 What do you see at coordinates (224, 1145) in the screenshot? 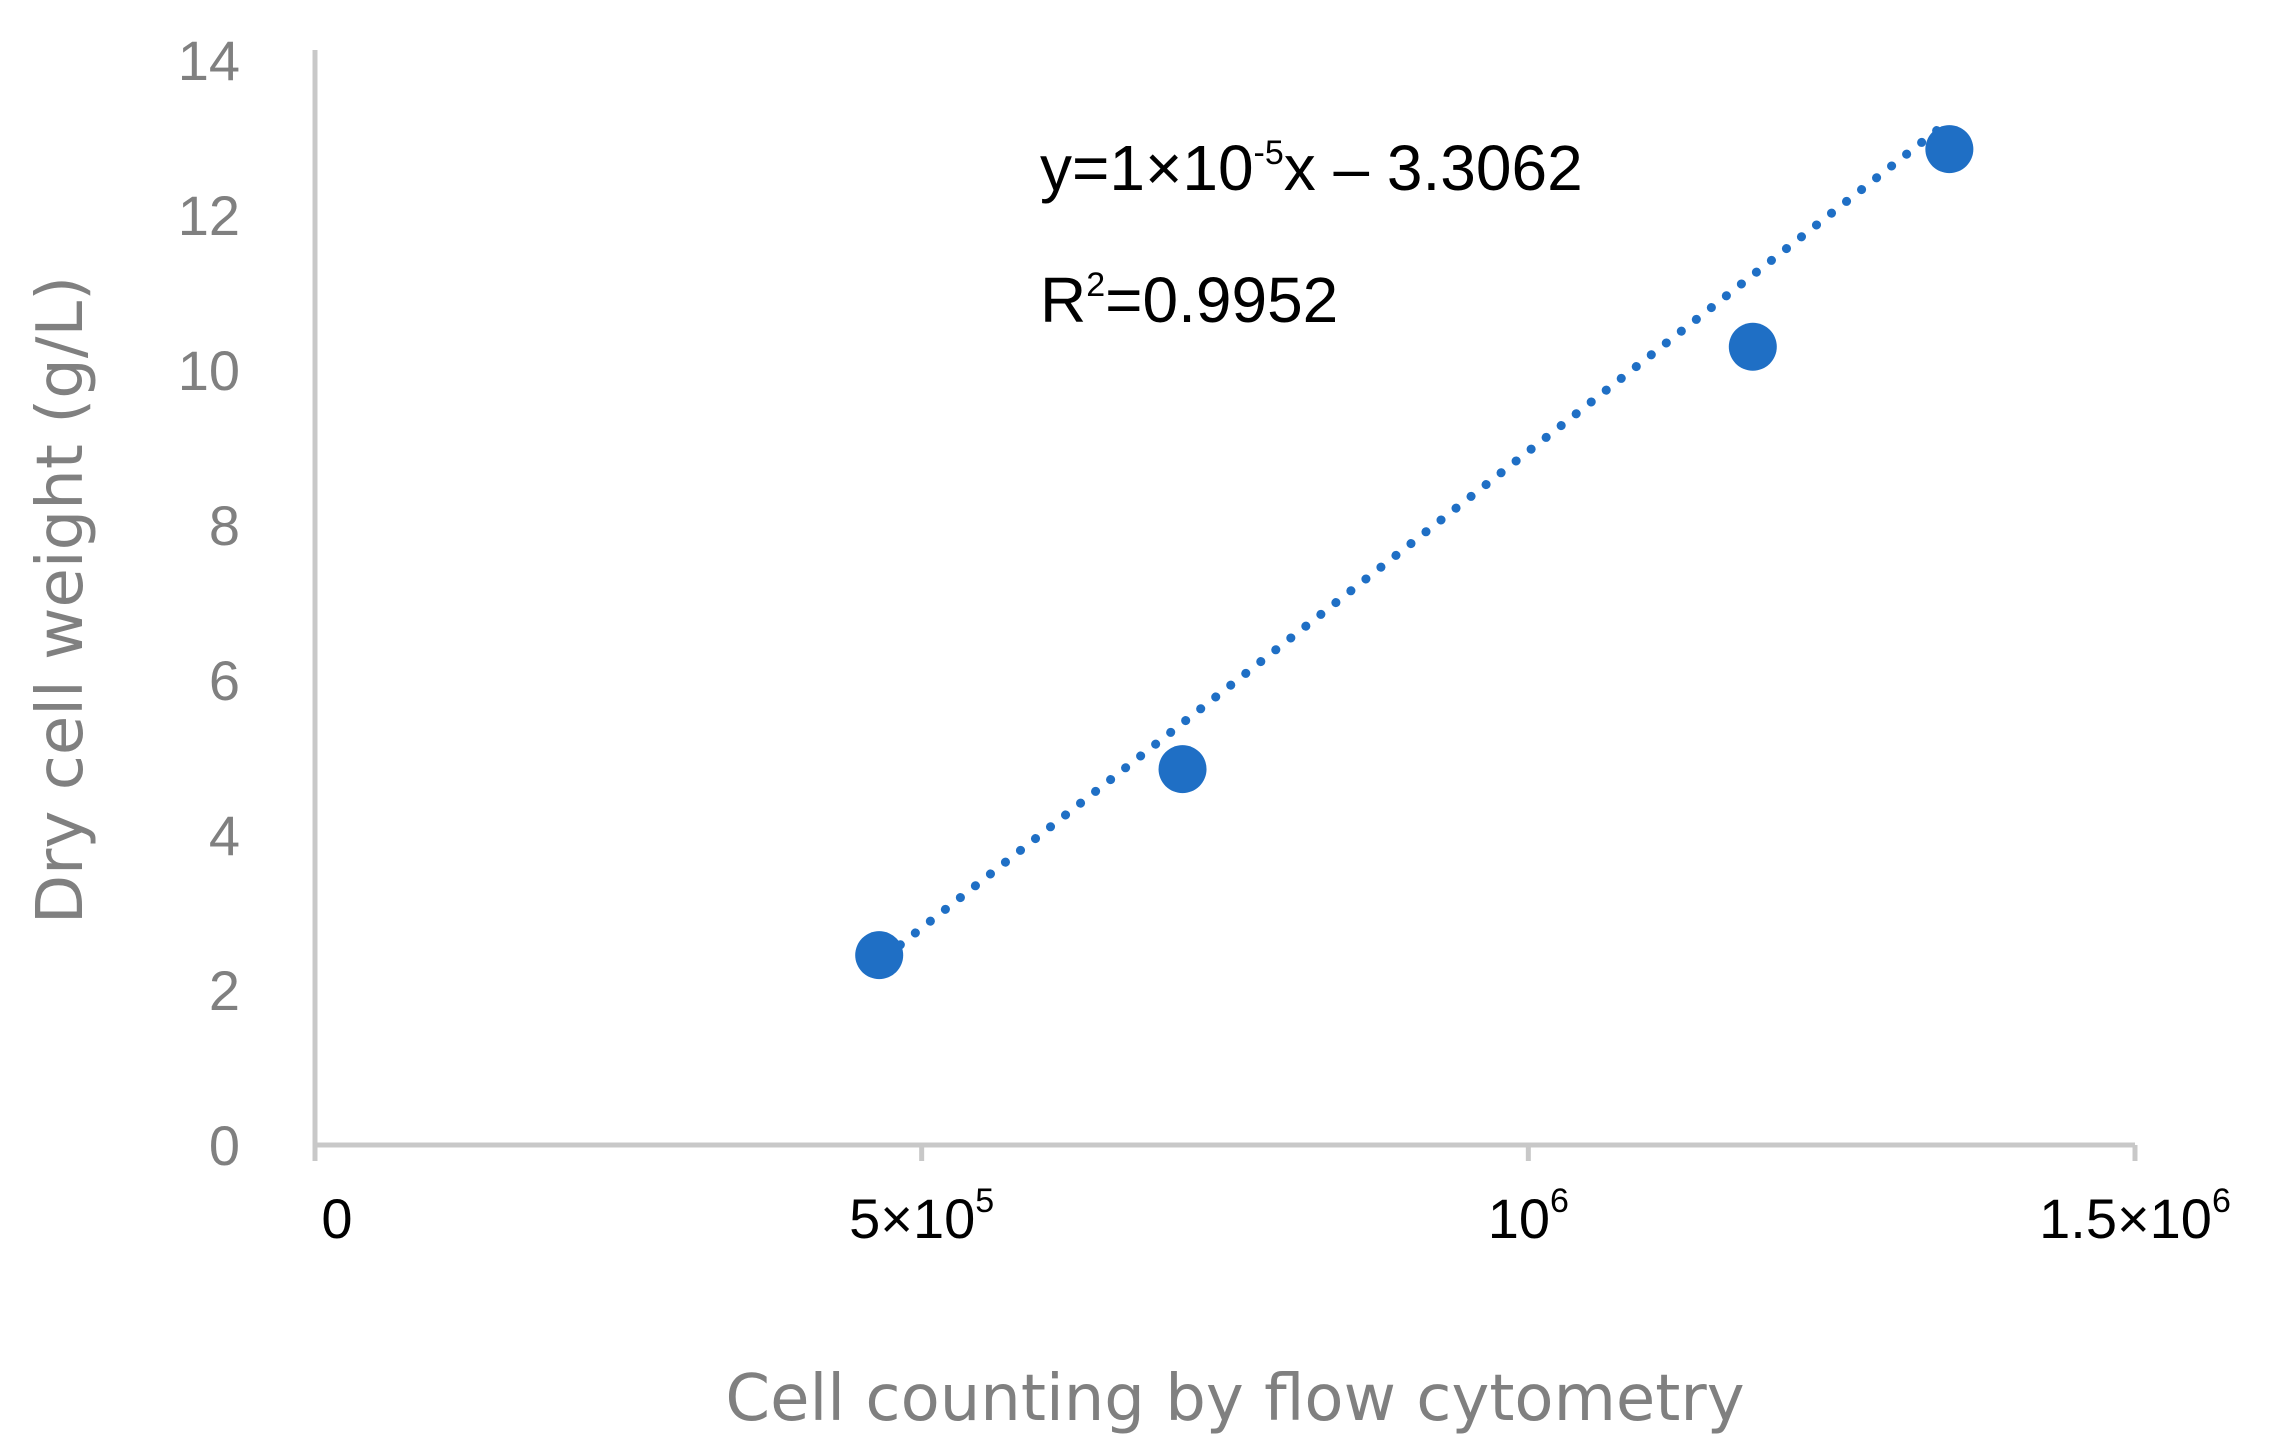
I see `y-tick-label: 0` at bounding box center [224, 1145].